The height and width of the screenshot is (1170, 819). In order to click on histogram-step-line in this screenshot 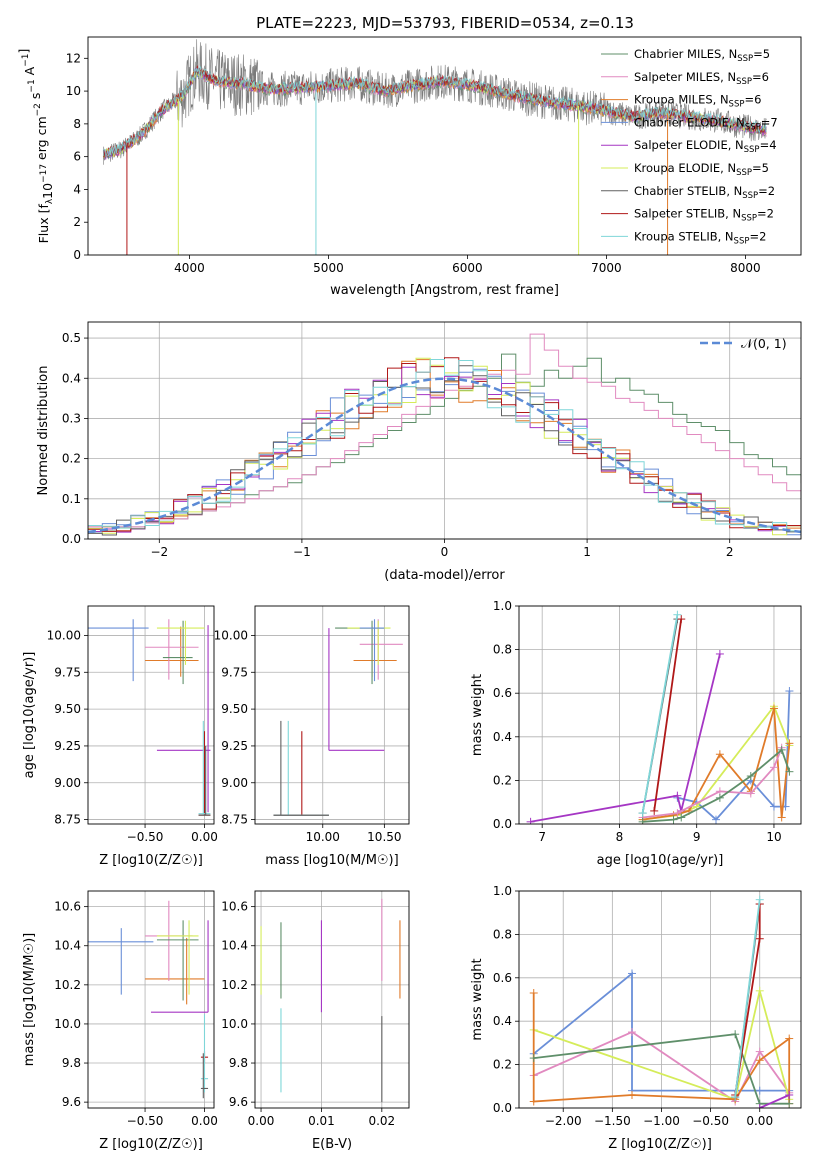, I will do `click(444, 430)`.